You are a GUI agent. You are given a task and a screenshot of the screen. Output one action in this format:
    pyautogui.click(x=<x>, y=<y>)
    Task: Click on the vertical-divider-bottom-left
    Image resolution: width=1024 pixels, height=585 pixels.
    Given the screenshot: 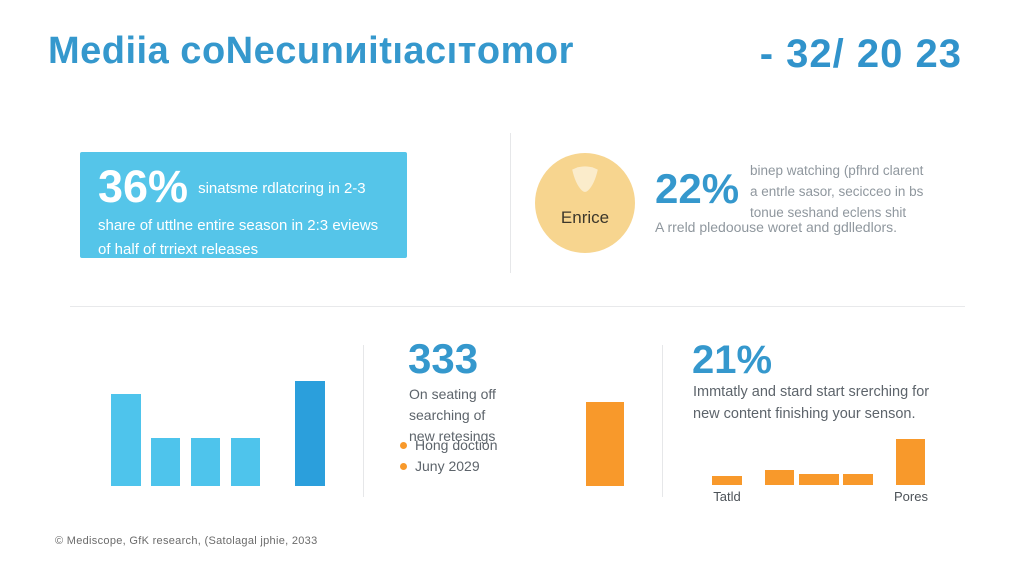 What is the action you would take?
    pyautogui.click(x=363, y=421)
    